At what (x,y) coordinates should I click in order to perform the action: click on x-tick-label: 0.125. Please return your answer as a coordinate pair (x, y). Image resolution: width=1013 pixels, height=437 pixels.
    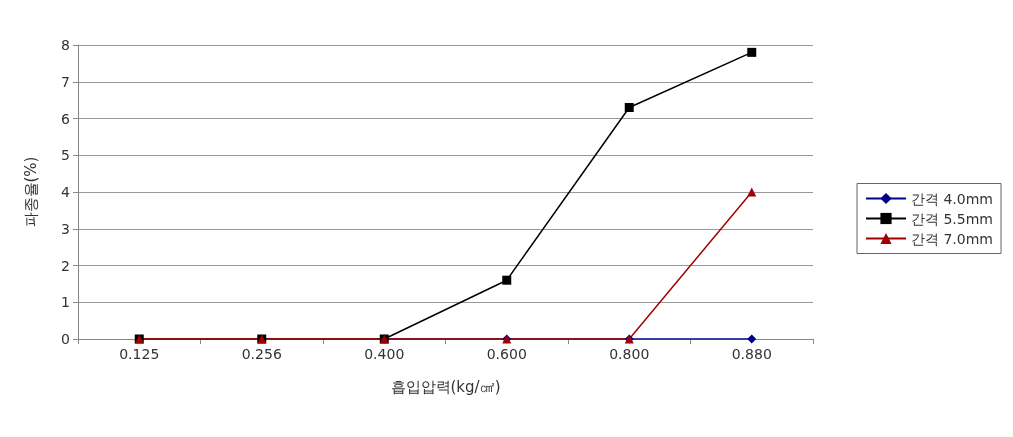
    Looking at the image, I should click on (139, 354).